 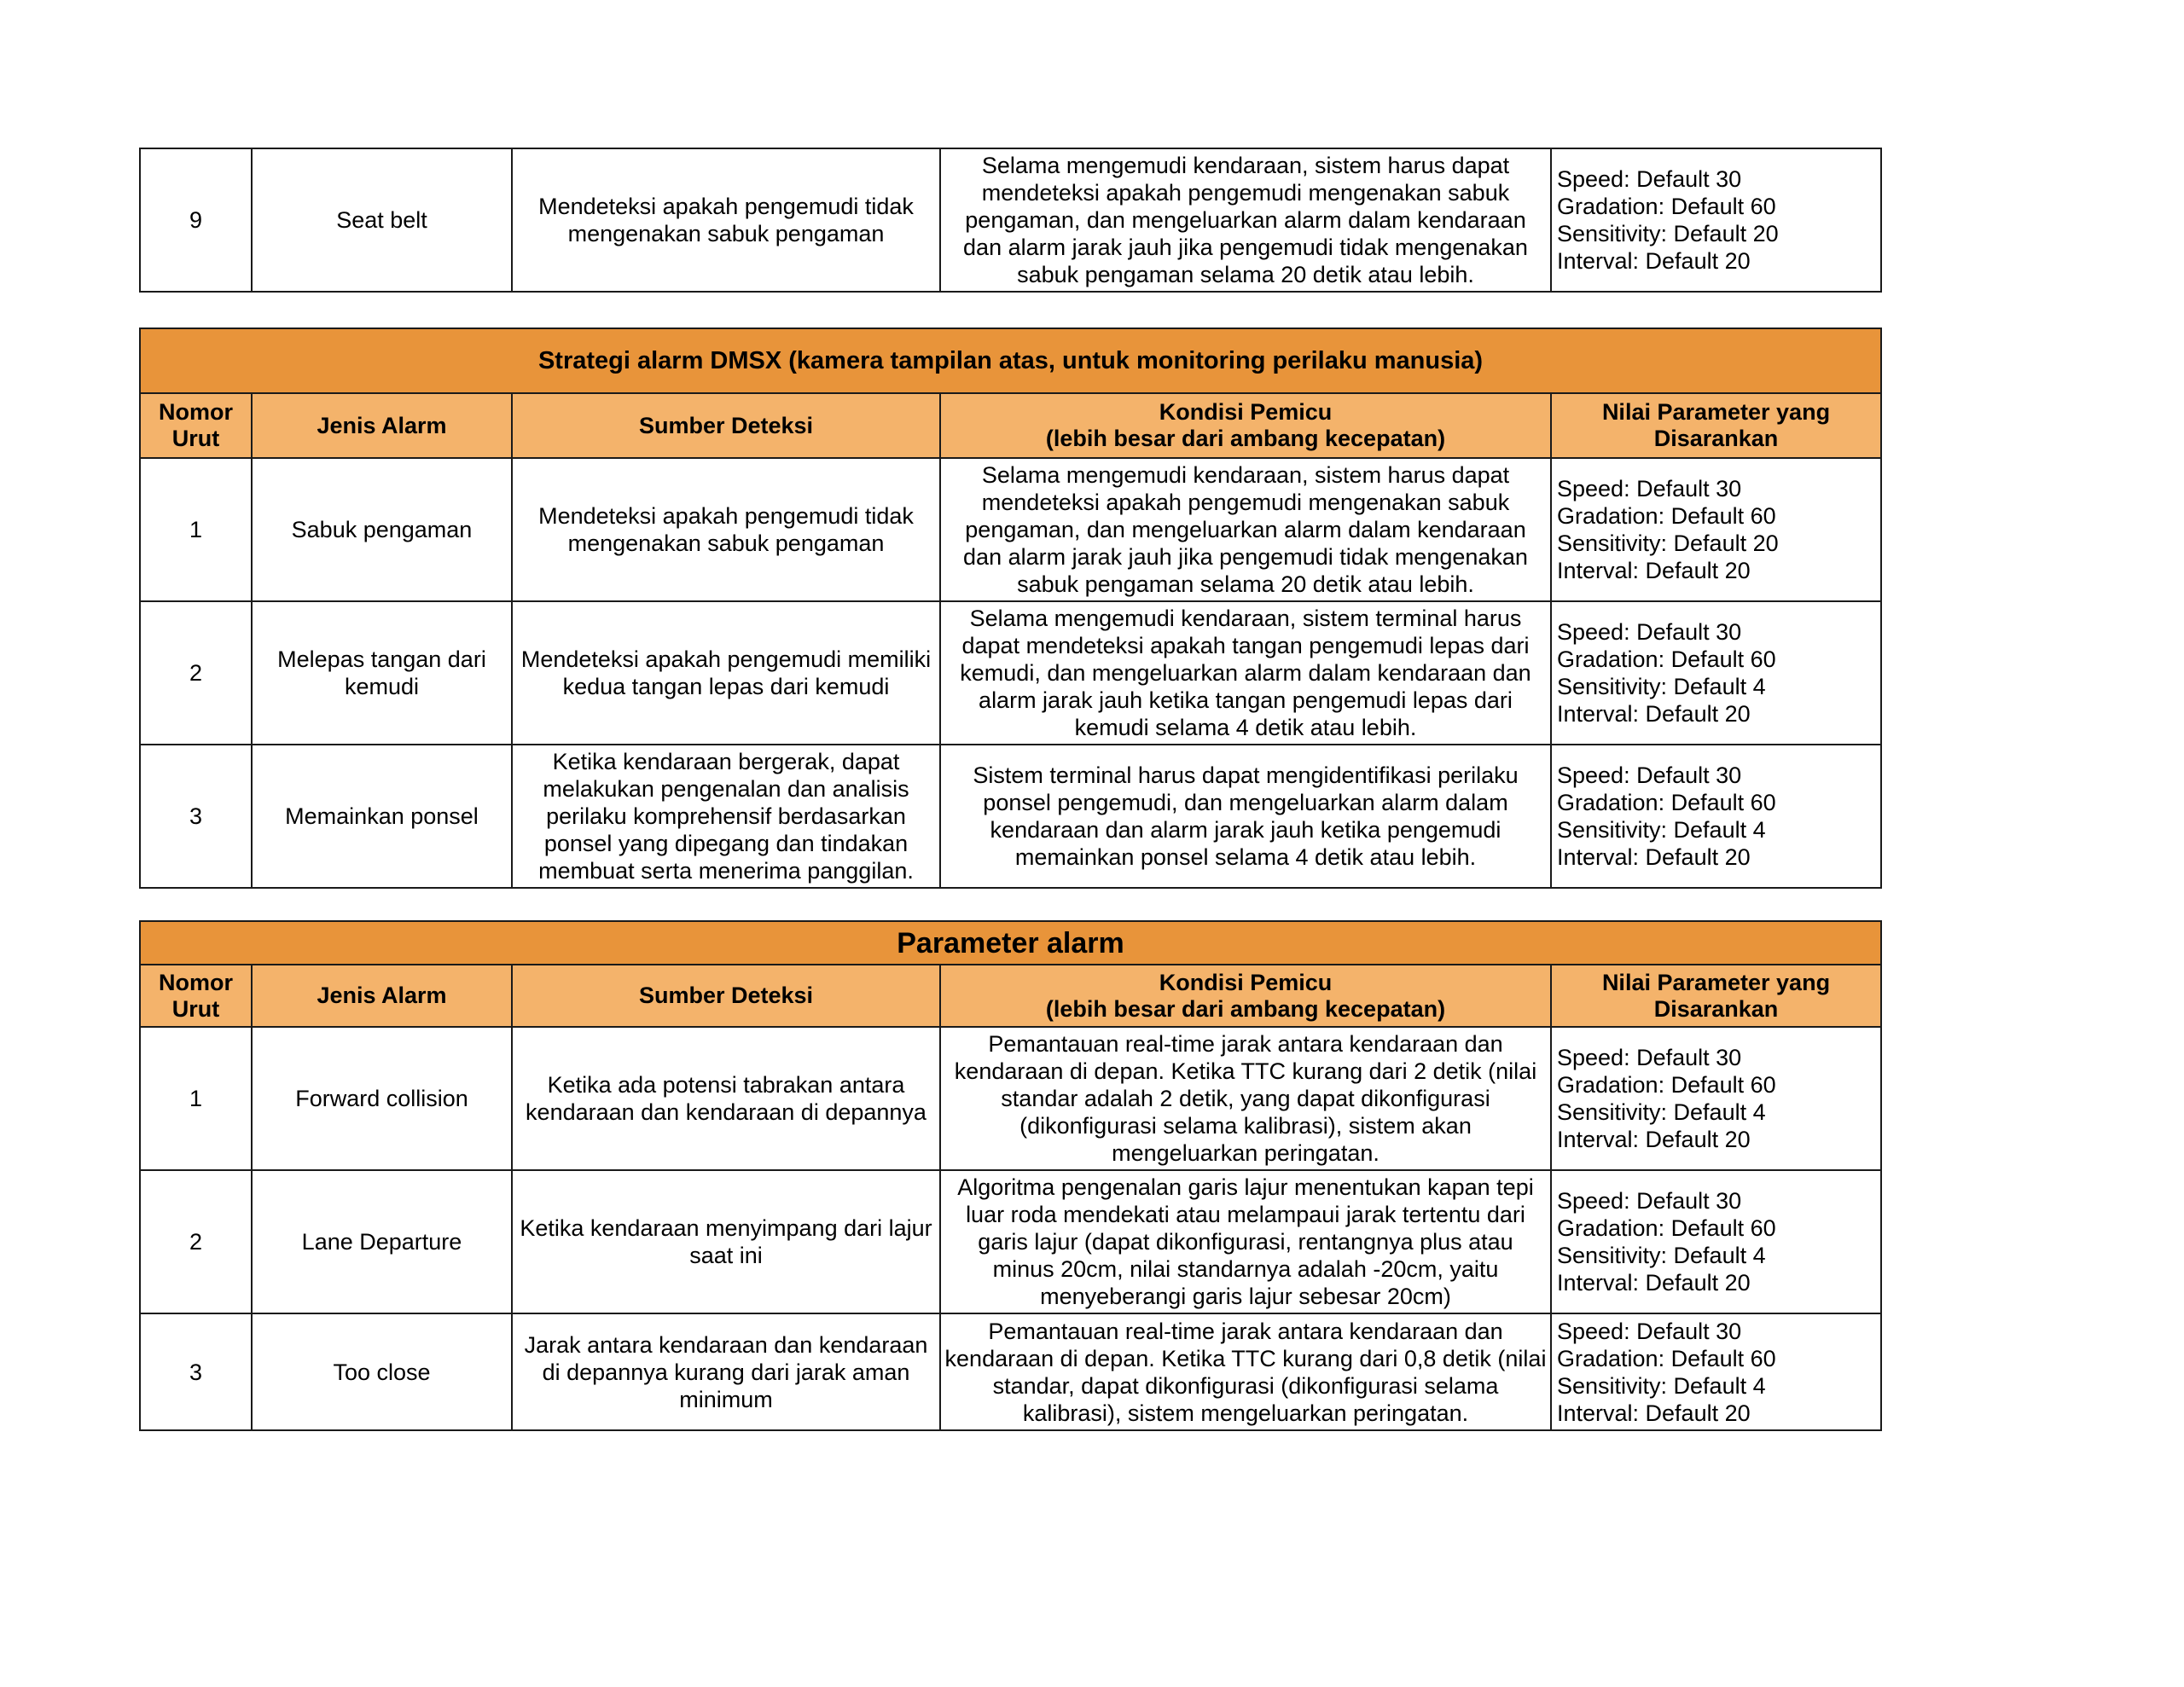 I want to click on cell-jenis: Memainkan ponsel, so click(x=382, y=817).